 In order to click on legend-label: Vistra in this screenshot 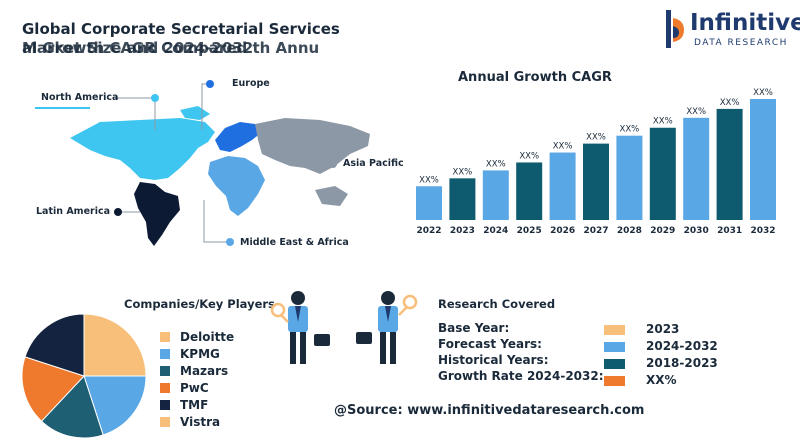, I will do `click(200, 421)`.